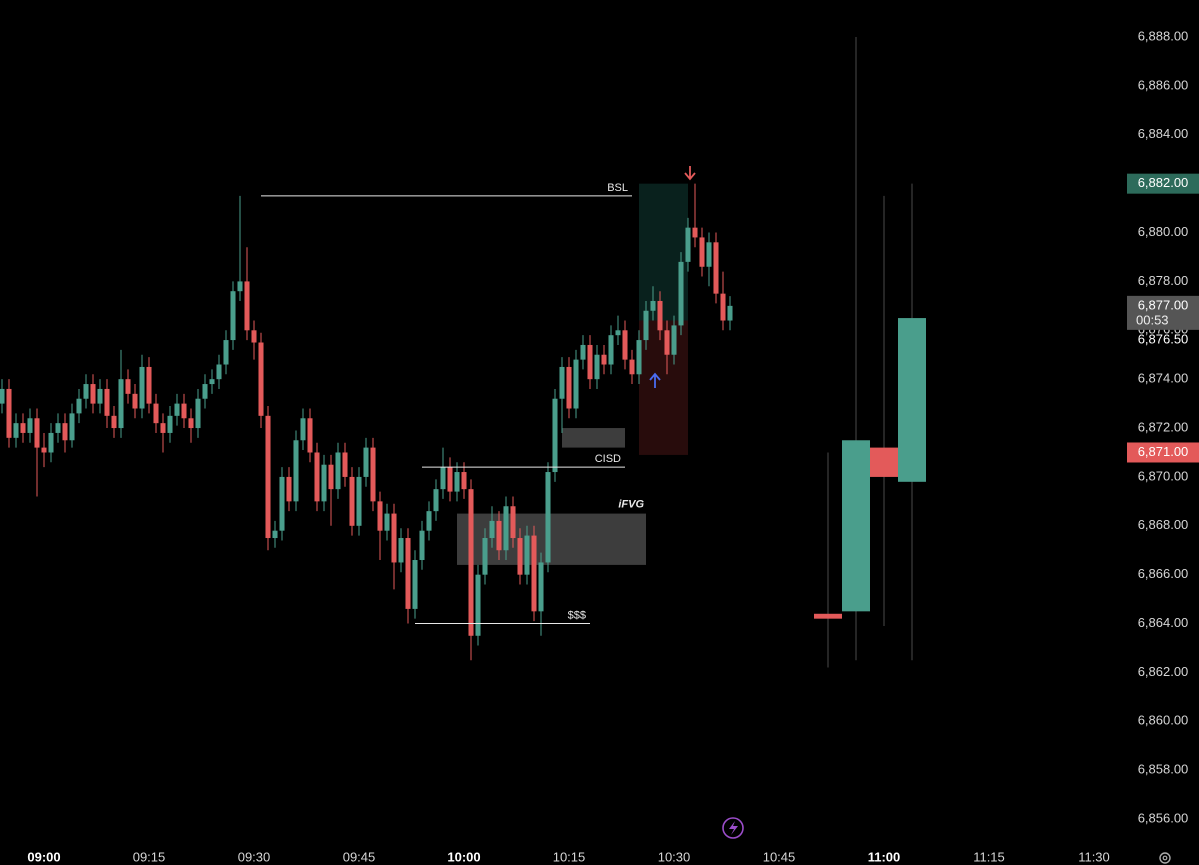  Describe the element at coordinates (1163, 35) in the screenshot. I see `y-tick-label: 6,888.00` at that location.